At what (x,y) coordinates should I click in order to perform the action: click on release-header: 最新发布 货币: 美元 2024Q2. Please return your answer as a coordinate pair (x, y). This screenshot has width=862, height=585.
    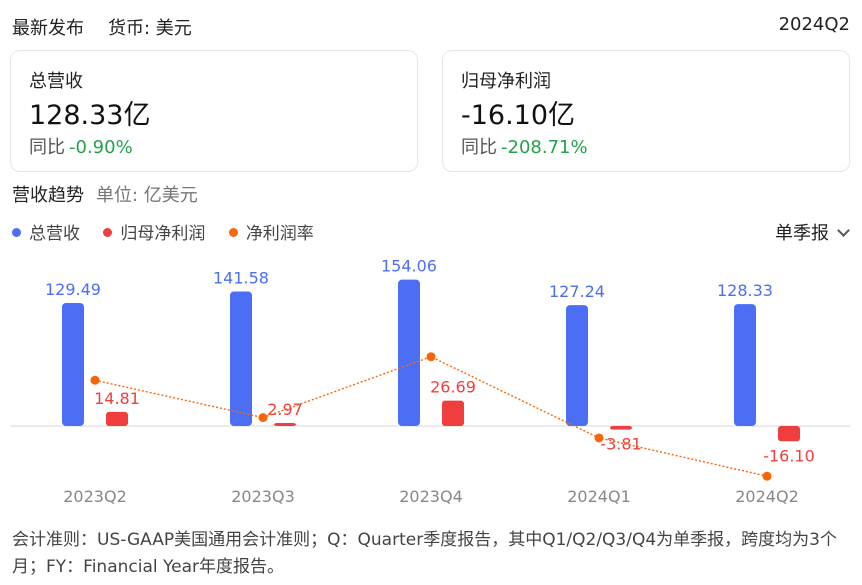
    Looking at the image, I should click on (431, 27).